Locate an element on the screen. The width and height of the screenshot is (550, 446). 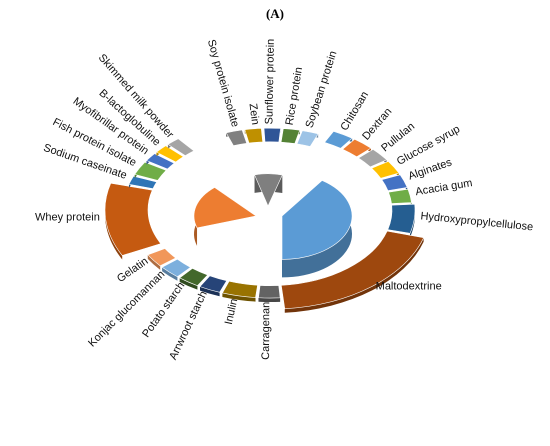
label-soy-protein-isolate: Soy protein isolate is located at coordinates (223, 83).